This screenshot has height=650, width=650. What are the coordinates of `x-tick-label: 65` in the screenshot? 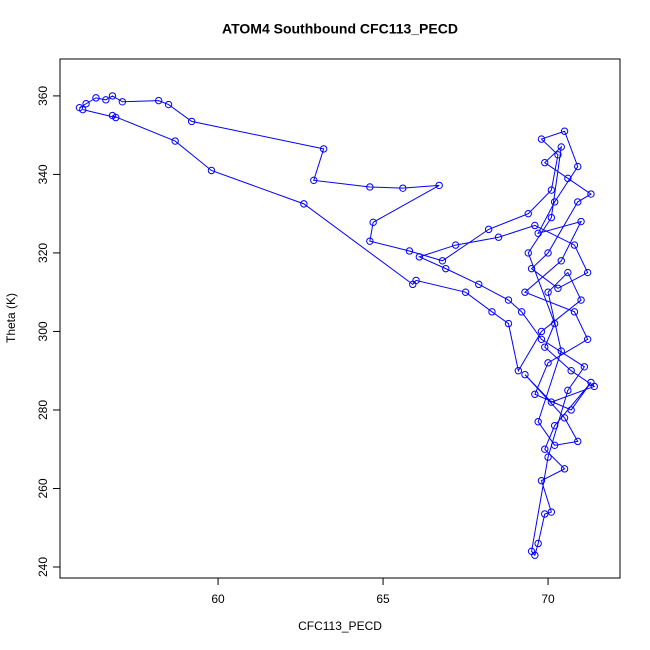 It's located at (383, 599).